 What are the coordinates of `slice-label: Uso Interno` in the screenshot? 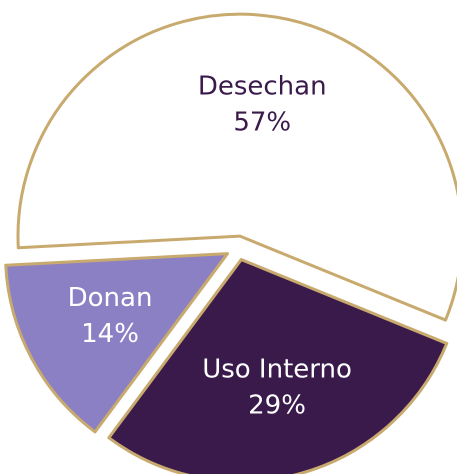 It's located at (277, 369).